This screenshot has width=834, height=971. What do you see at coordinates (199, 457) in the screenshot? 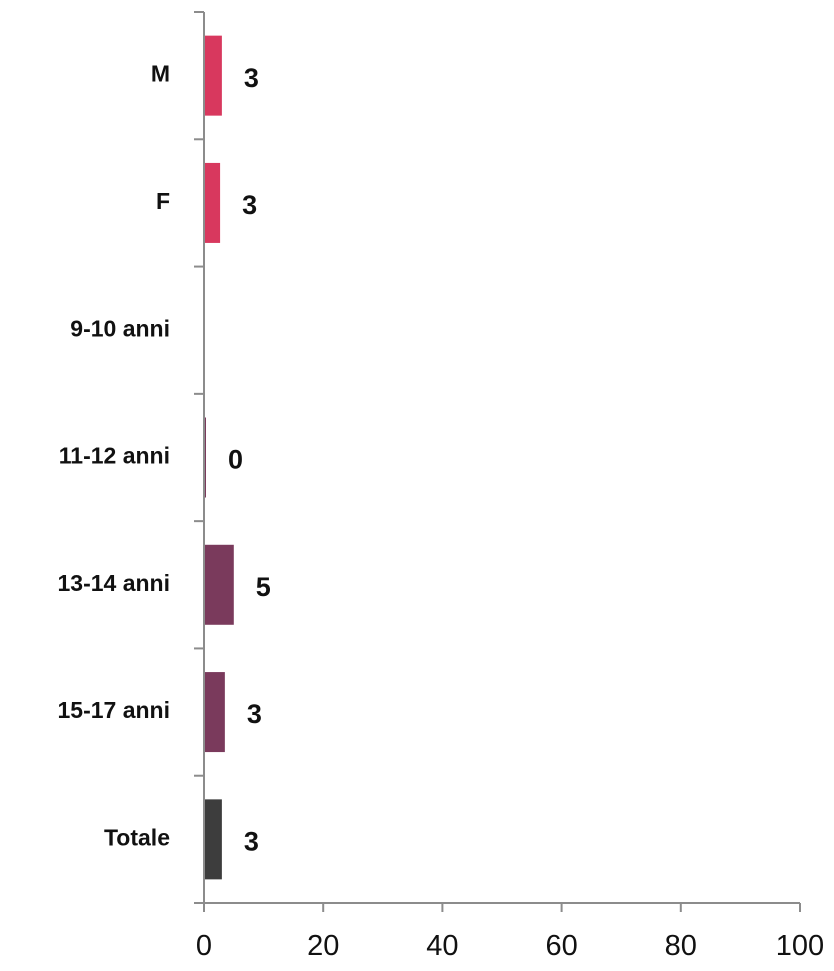
I see `y-axis-ticks-group` at bounding box center [199, 457].